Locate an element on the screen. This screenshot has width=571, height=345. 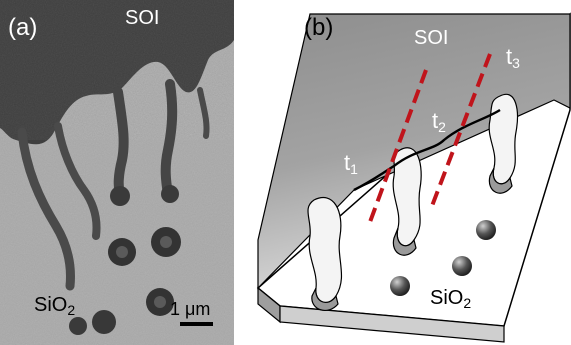
substrate-front is located at coordinates (392, 324).